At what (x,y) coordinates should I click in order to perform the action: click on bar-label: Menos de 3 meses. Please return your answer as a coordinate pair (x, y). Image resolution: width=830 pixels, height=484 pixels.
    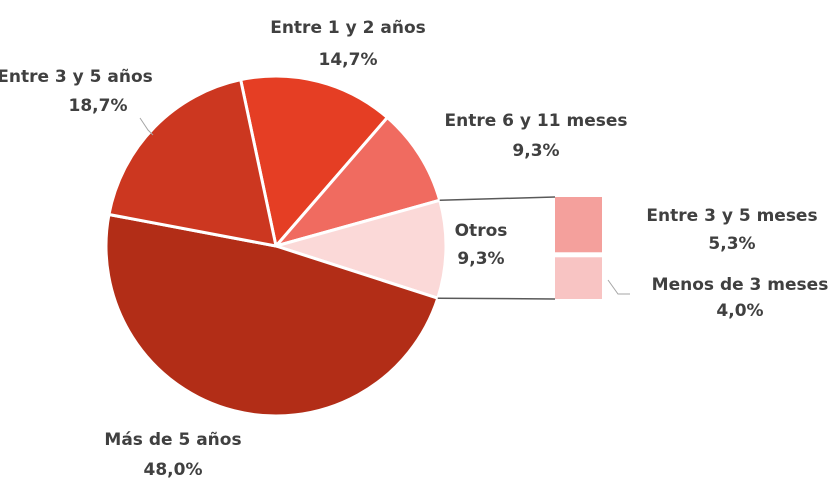
    Looking at the image, I should click on (740, 285).